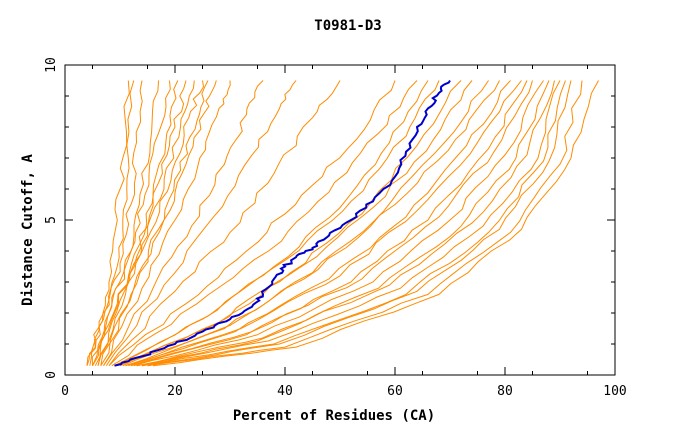 The image size is (680, 440). What do you see at coordinates (51, 220) in the screenshot?
I see `y-tick-label: 5` at bounding box center [51, 220].